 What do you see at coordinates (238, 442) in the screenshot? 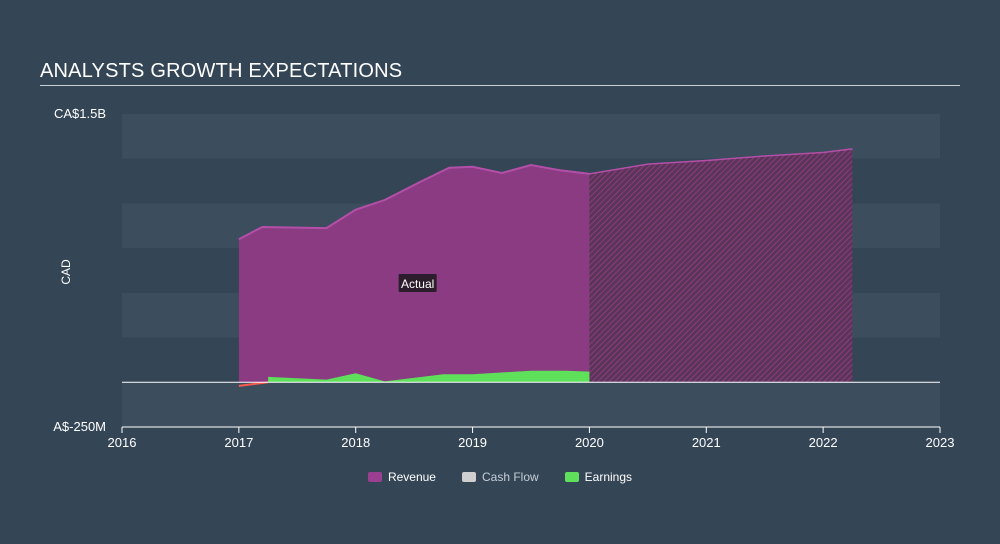
I see `x-tick-label-2017: 2017` at bounding box center [238, 442].